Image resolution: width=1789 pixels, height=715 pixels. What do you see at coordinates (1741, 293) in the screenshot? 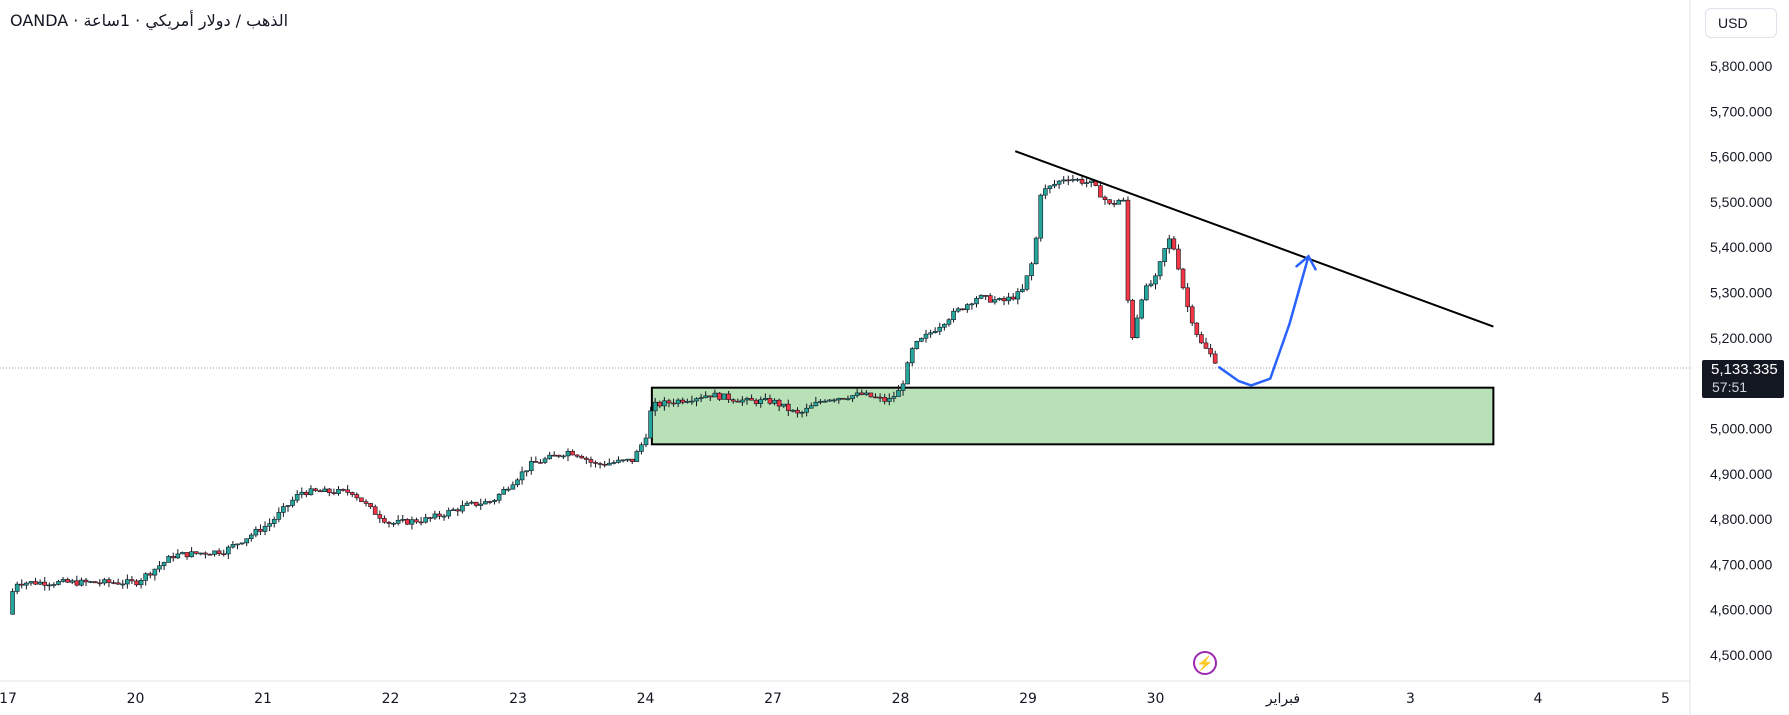
I see `price-tick-label: 5,300.000` at bounding box center [1741, 293].